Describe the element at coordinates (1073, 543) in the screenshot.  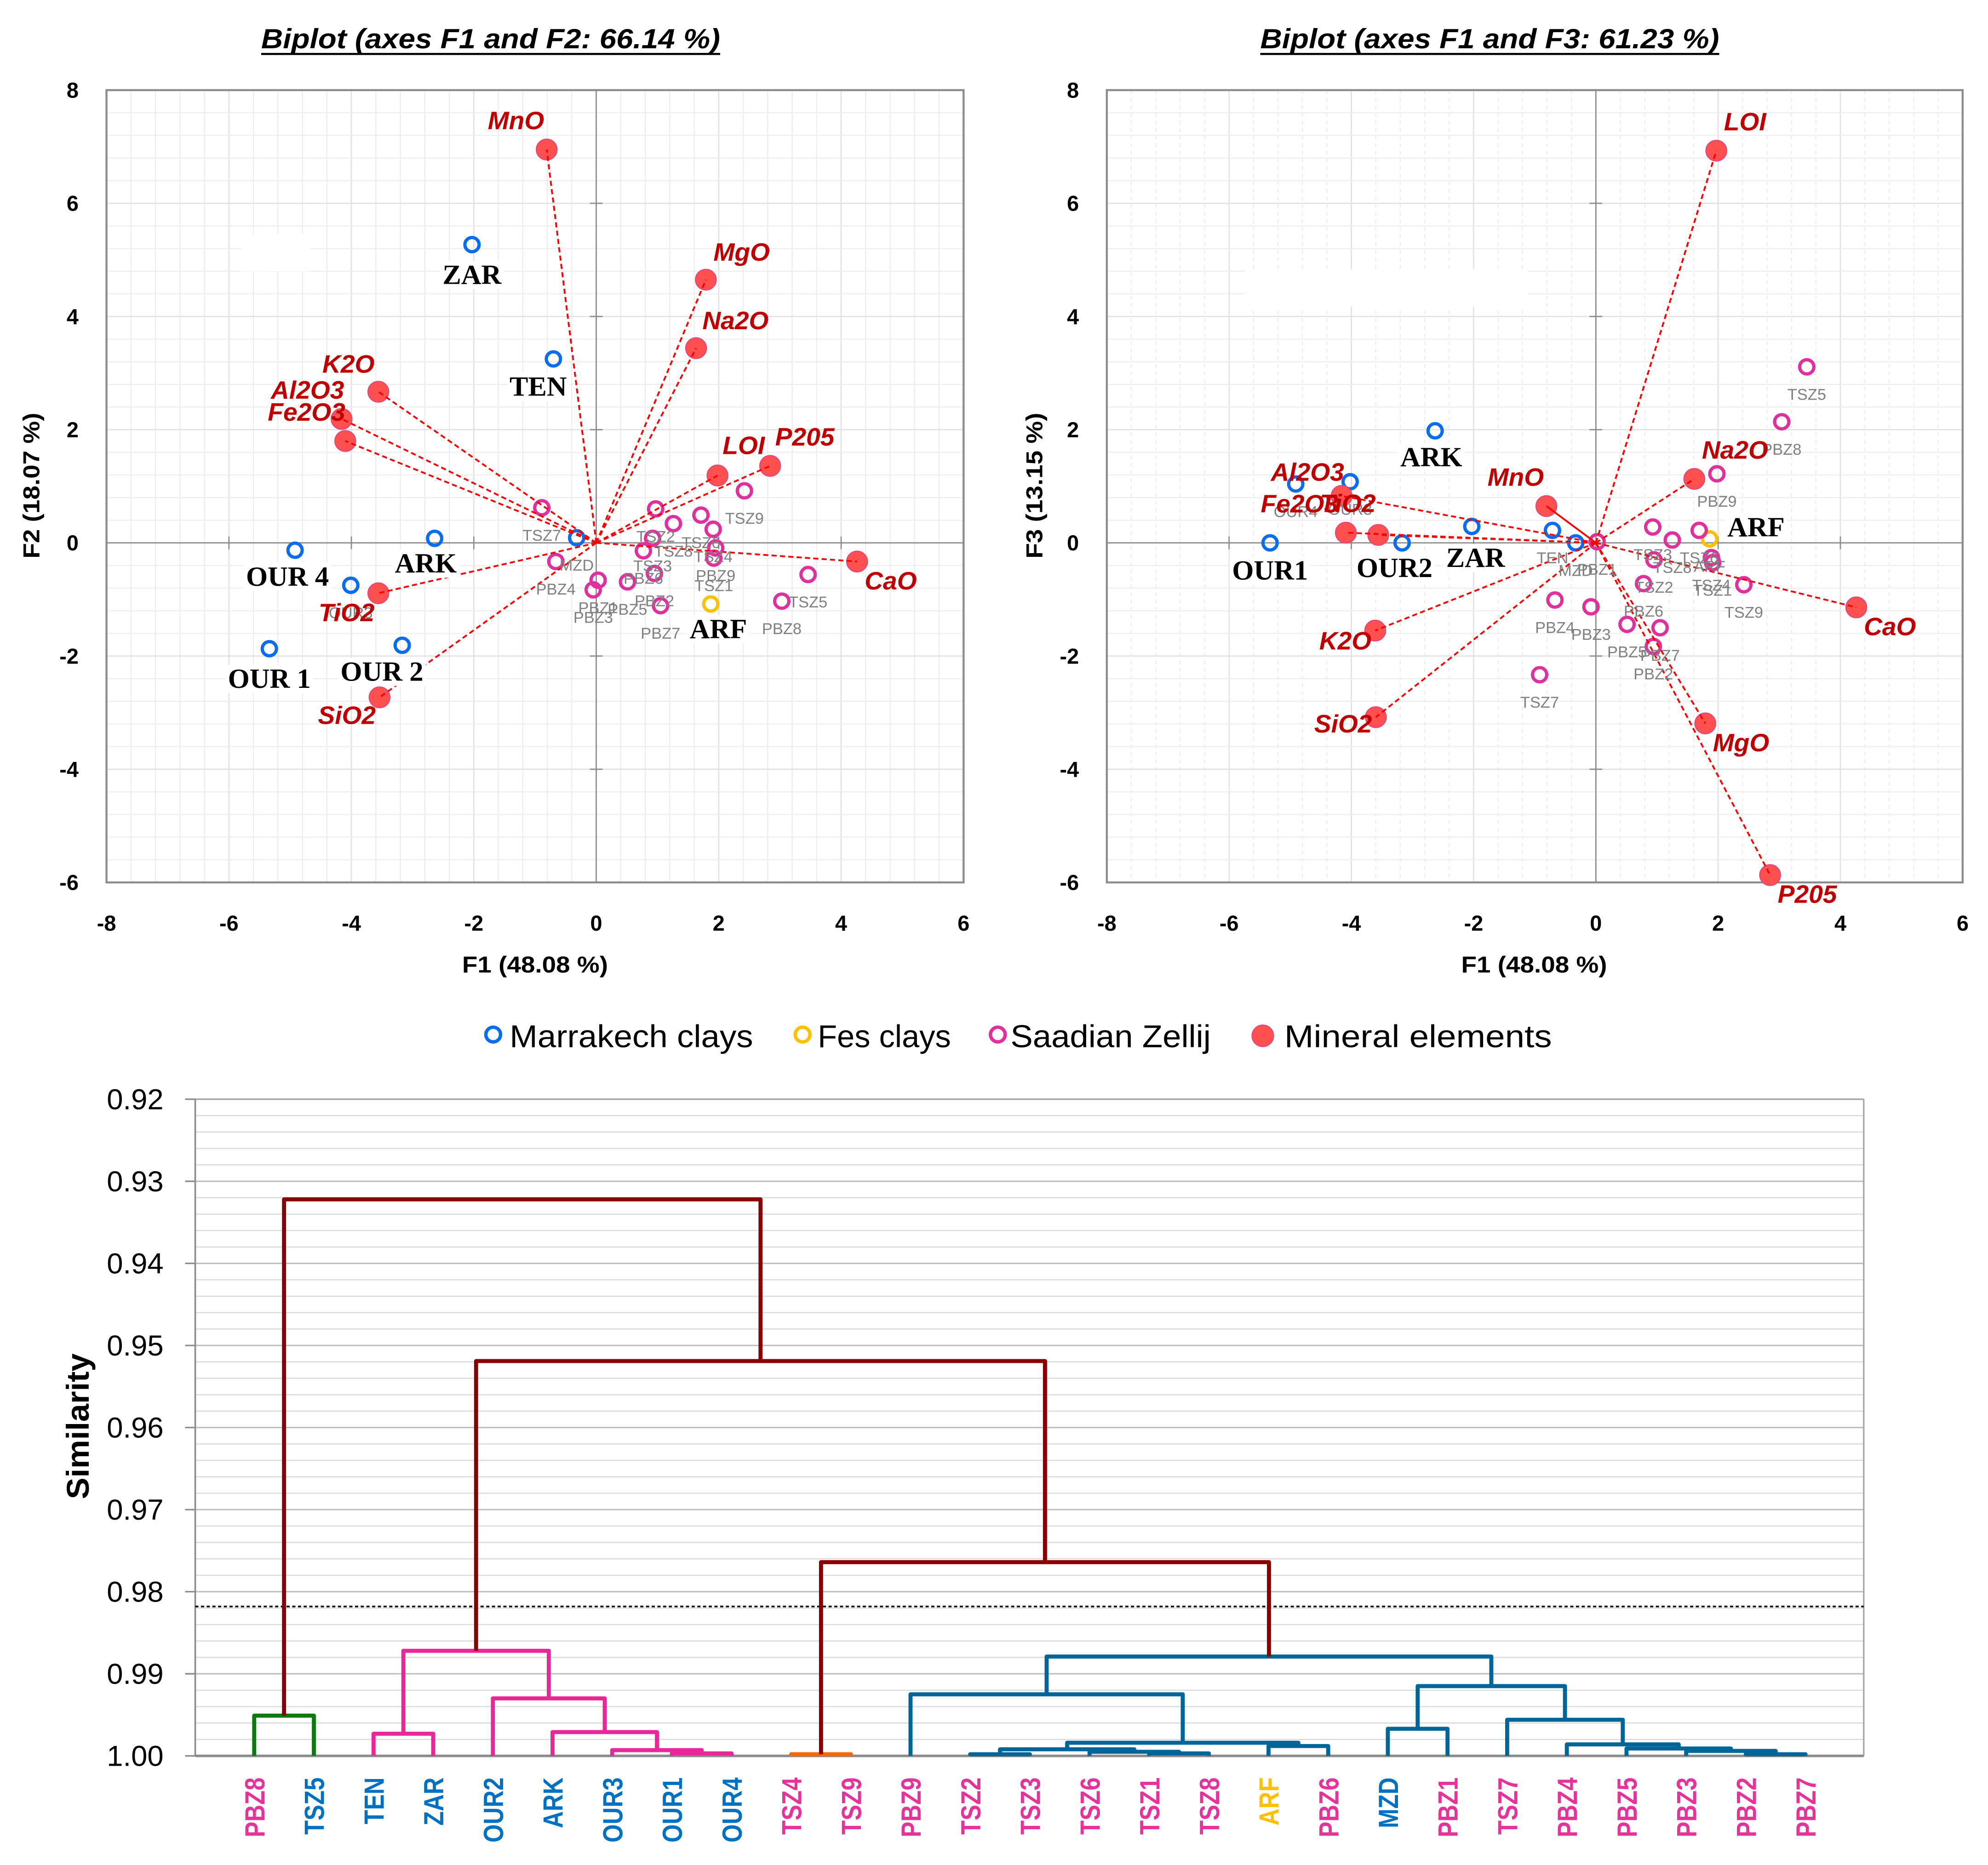
I see `y-tick-label: 0` at that location.